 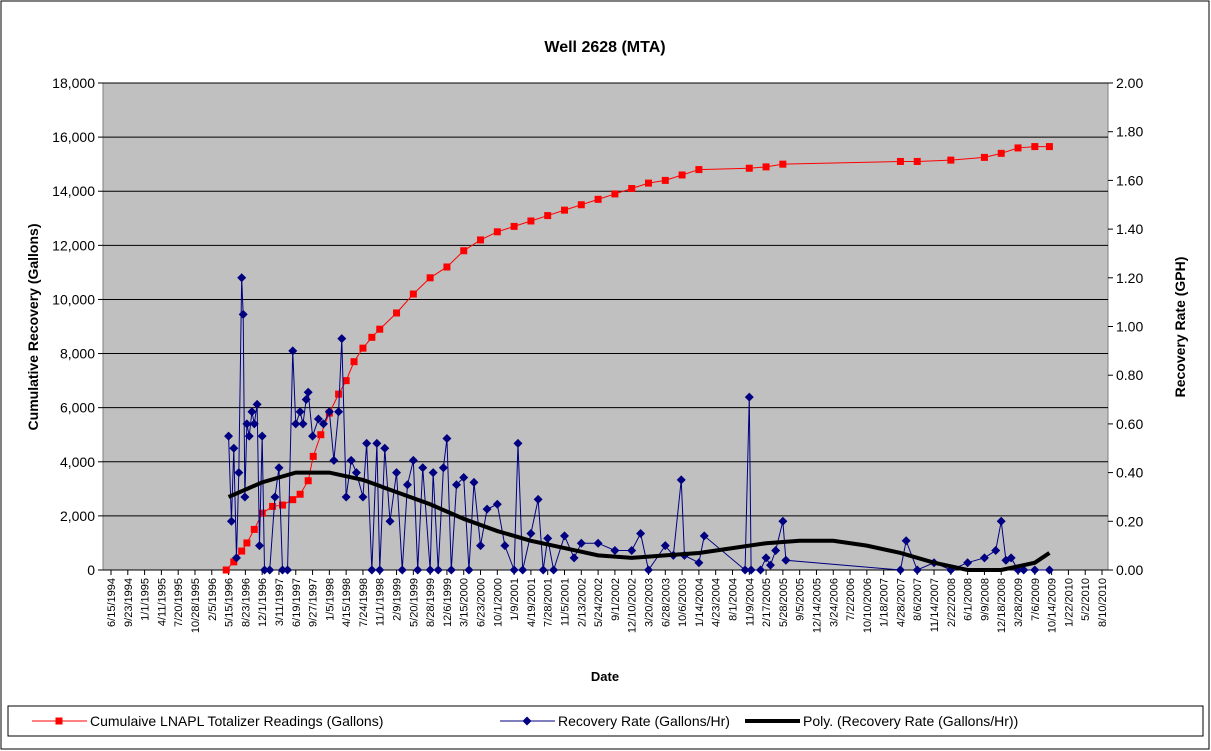 I want to click on y2-tick-label: 1.60, so click(x=1129, y=180).